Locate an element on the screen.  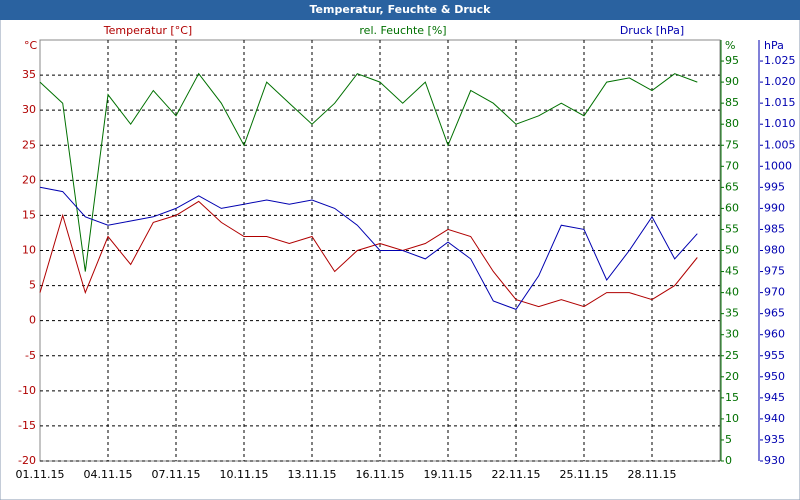
y2-tick-label: 80 is located at coordinates (732, 123).